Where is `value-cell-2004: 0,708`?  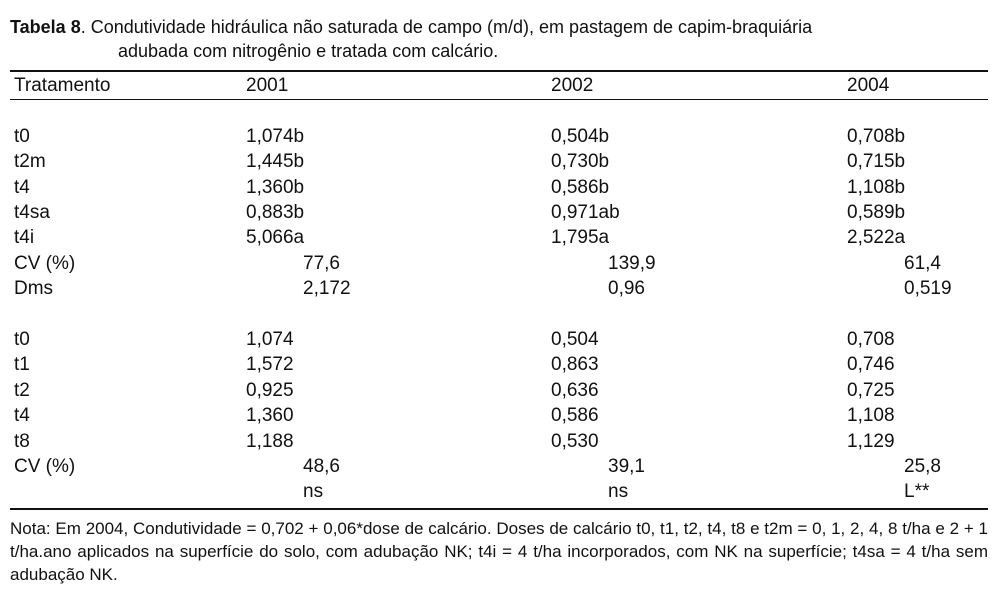 value-cell-2004: 0,708 is located at coordinates (915, 339).